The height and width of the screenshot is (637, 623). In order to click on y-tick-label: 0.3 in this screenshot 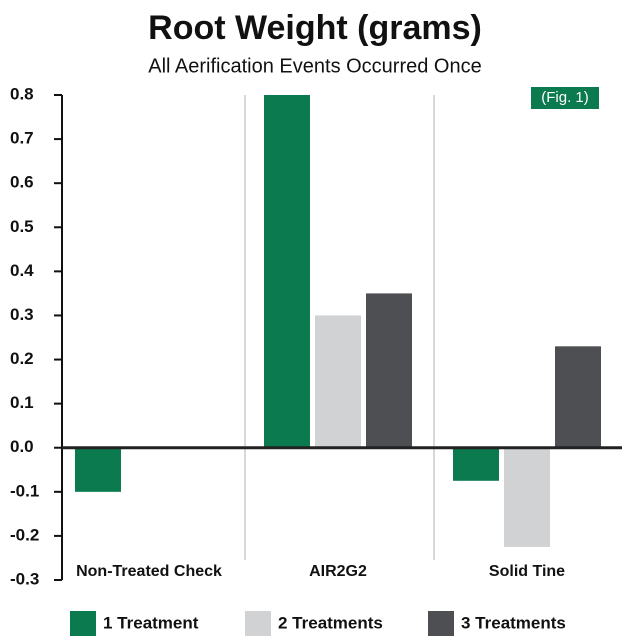, I will do `click(22, 314)`.